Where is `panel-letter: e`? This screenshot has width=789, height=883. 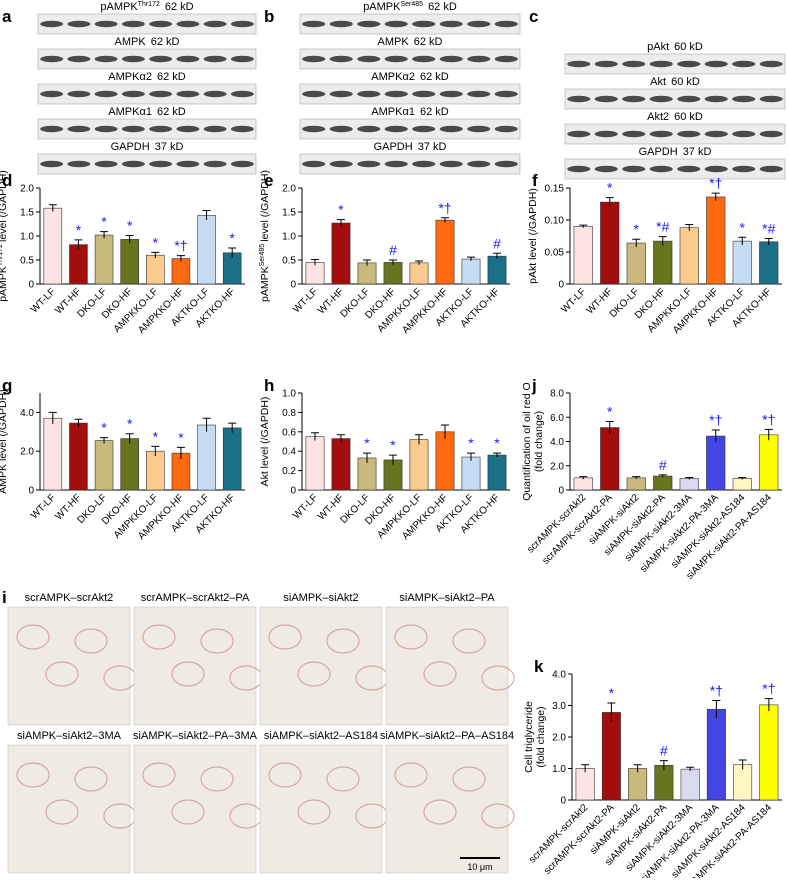
panel-letter: e is located at coordinates (268, 180).